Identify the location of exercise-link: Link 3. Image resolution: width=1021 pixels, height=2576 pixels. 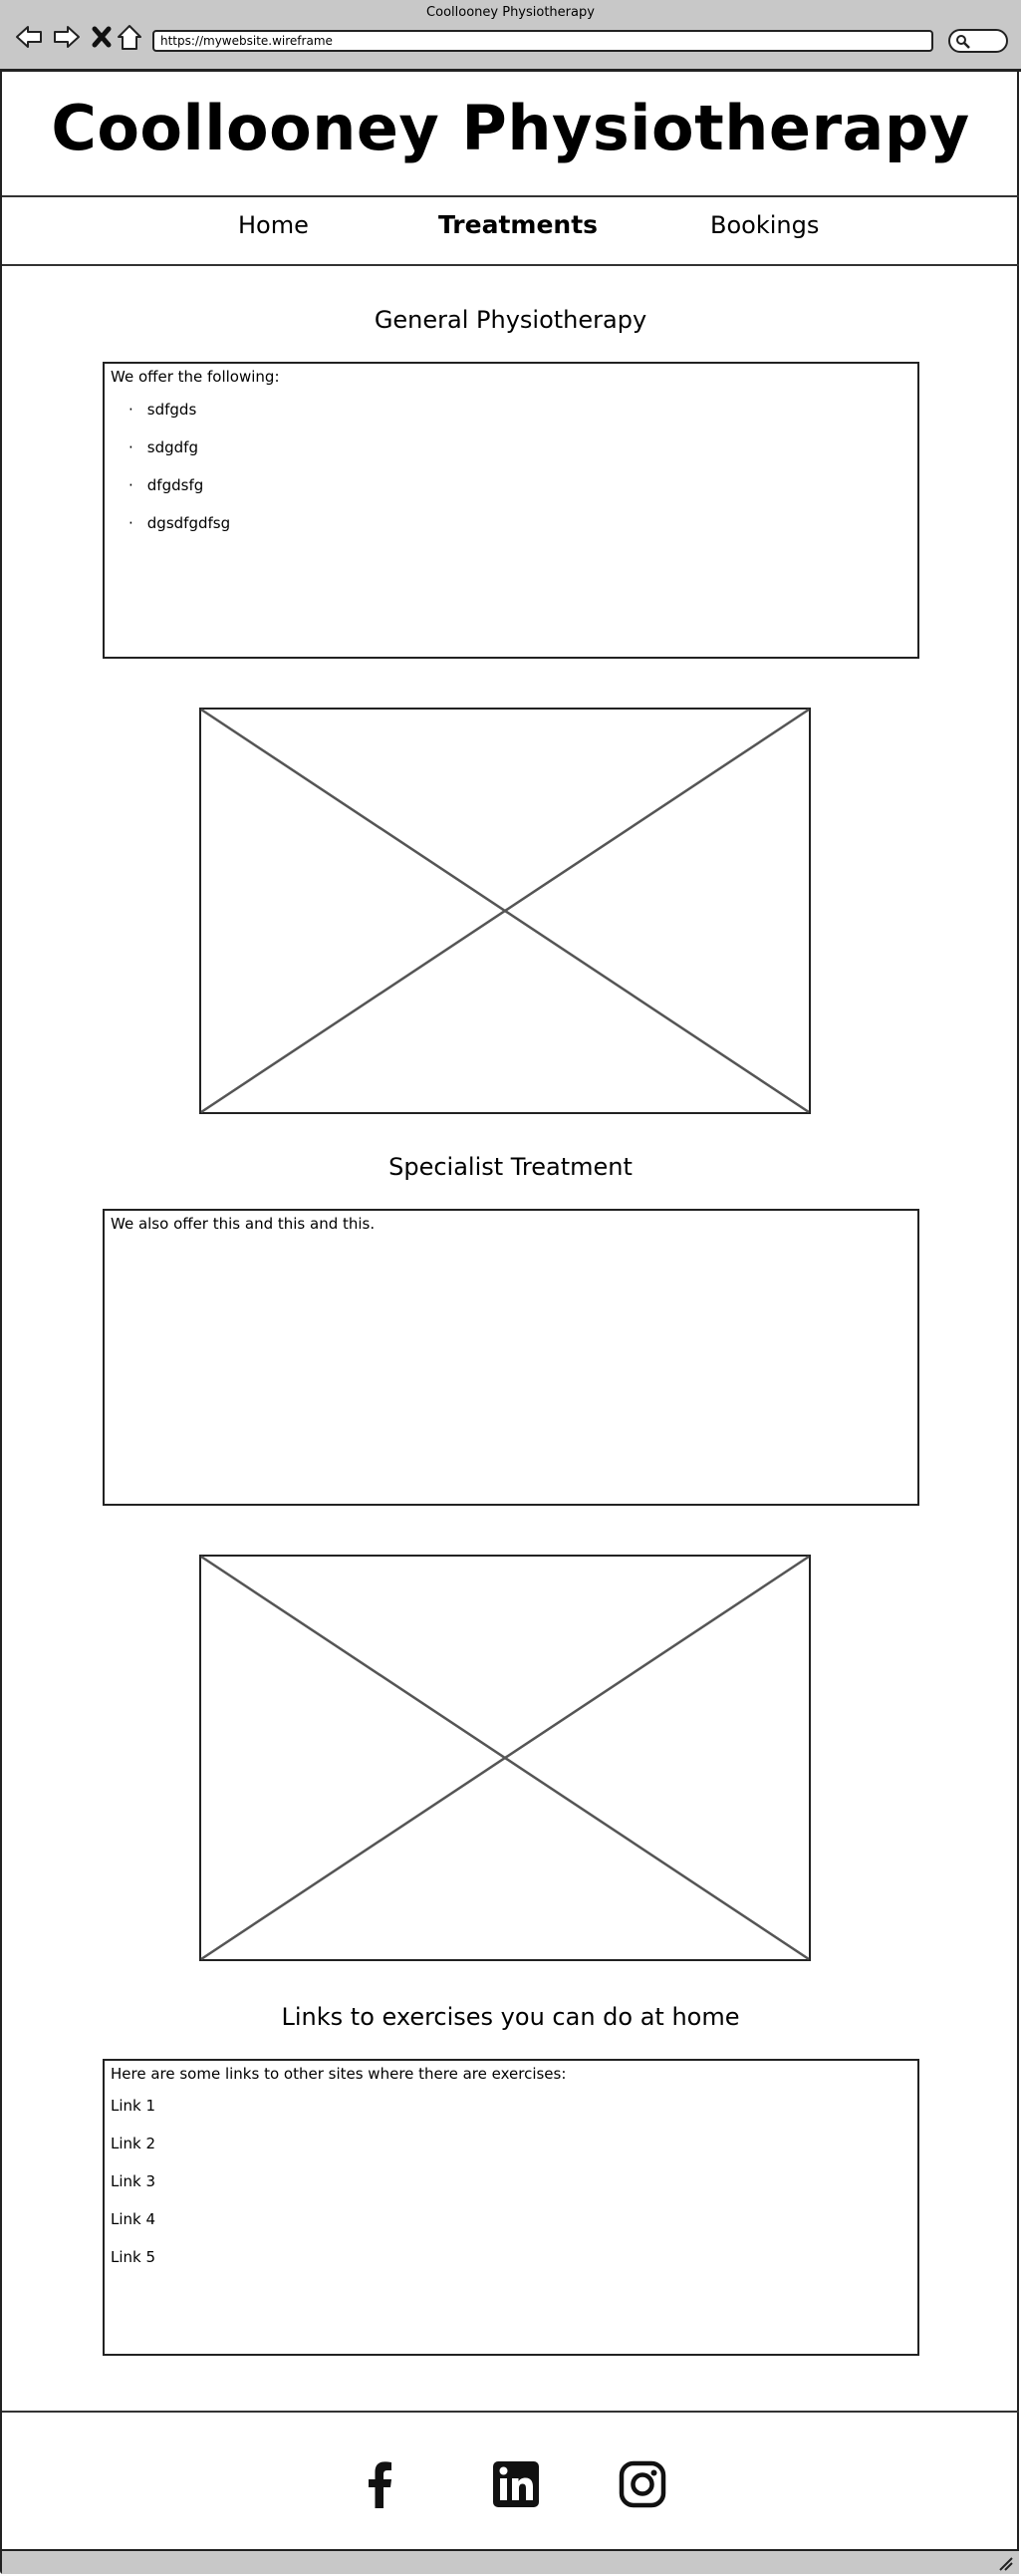
(133, 2181).